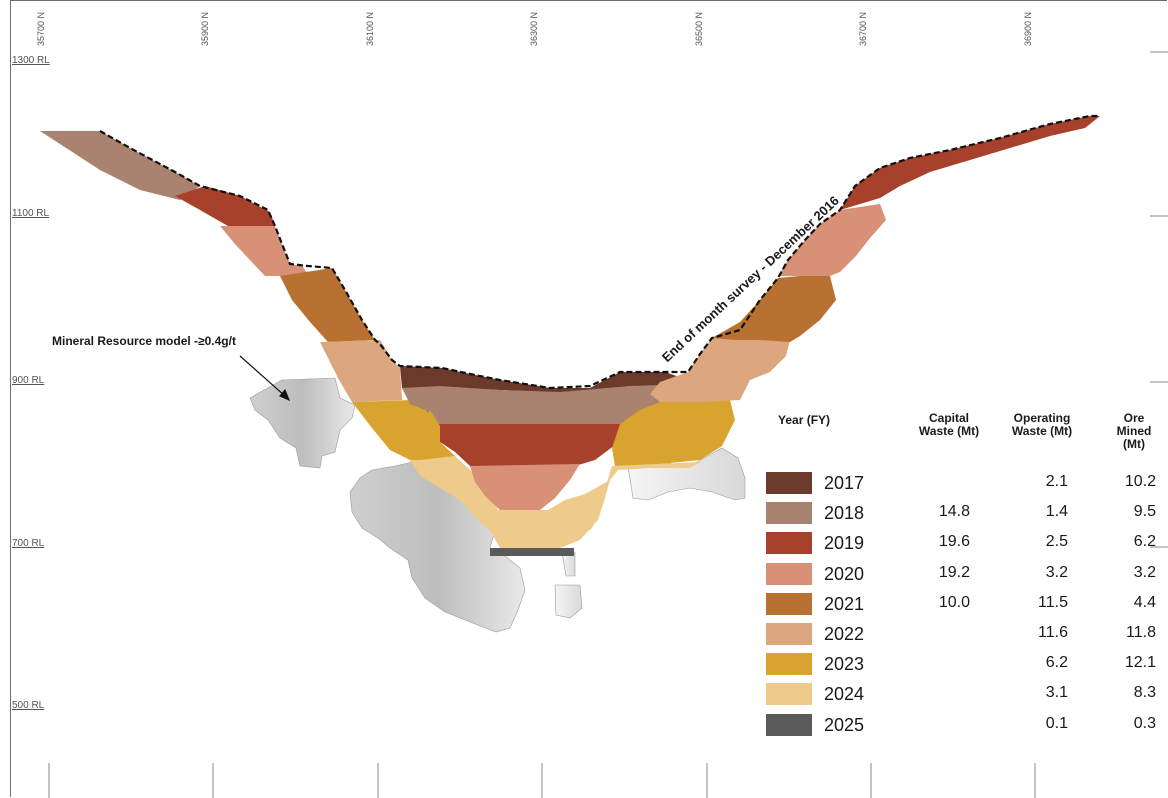 This screenshot has height=798, width=1168. Describe the element at coordinates (966, 484) in the screenshot. I see `legend-row: 2017 2.1 10.2` at that location.